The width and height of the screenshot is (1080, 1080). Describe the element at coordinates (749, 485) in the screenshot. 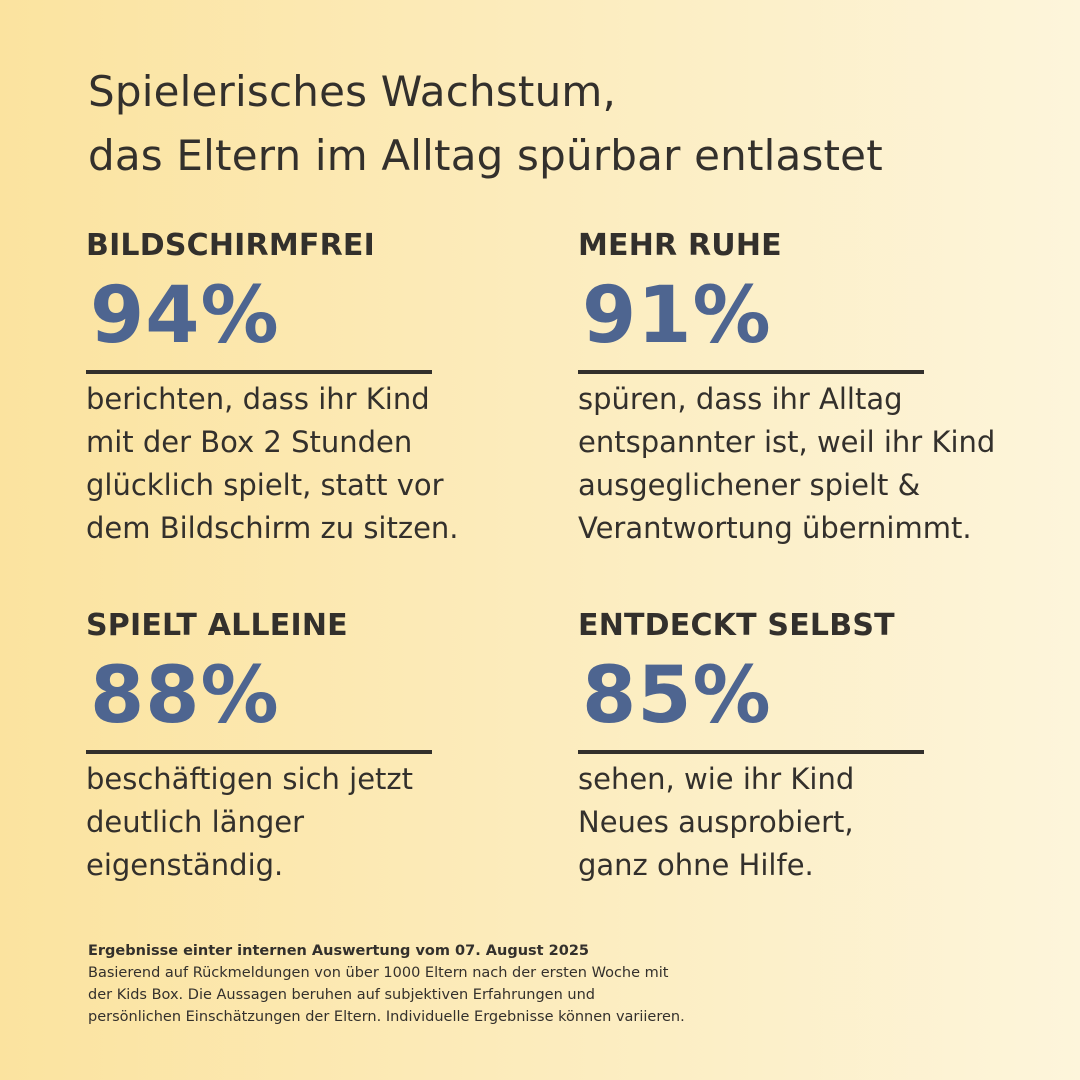

I see `stat-description-line: ausgeglichener spielt &` at that location.